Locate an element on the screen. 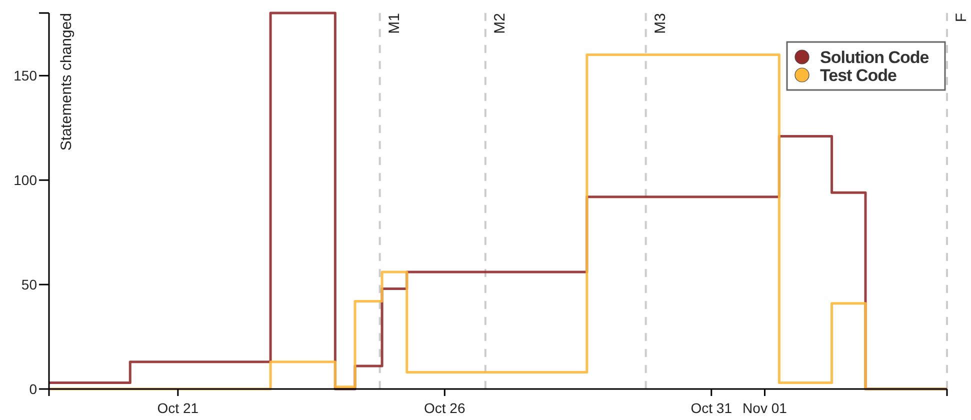  y-axis-title: Statements changed is located at coordinates (66, 82).